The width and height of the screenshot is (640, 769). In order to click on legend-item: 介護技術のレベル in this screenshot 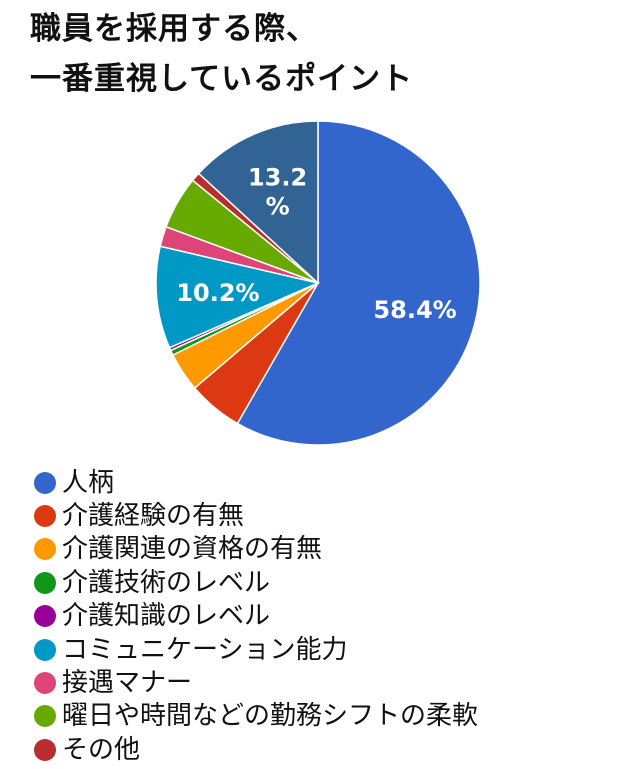, I will do `click(256, 582)`.